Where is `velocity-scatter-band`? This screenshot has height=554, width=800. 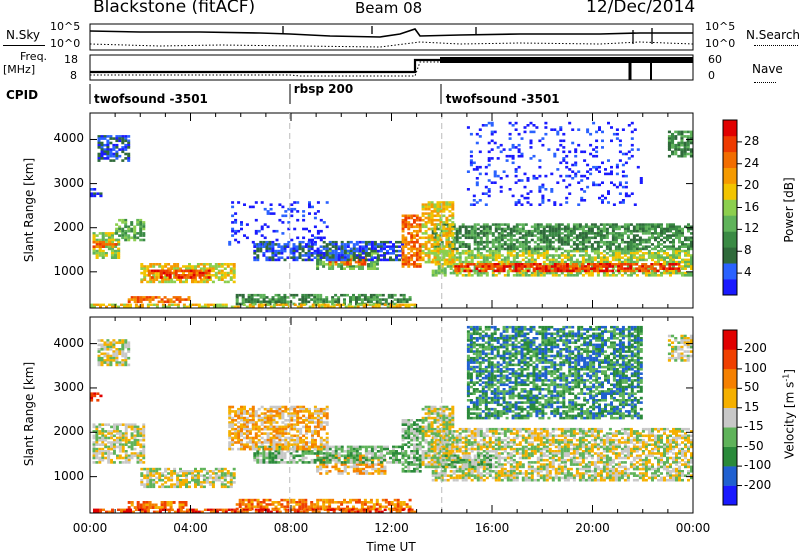 velocity-scatter-band is located at coordinates (255, 510).